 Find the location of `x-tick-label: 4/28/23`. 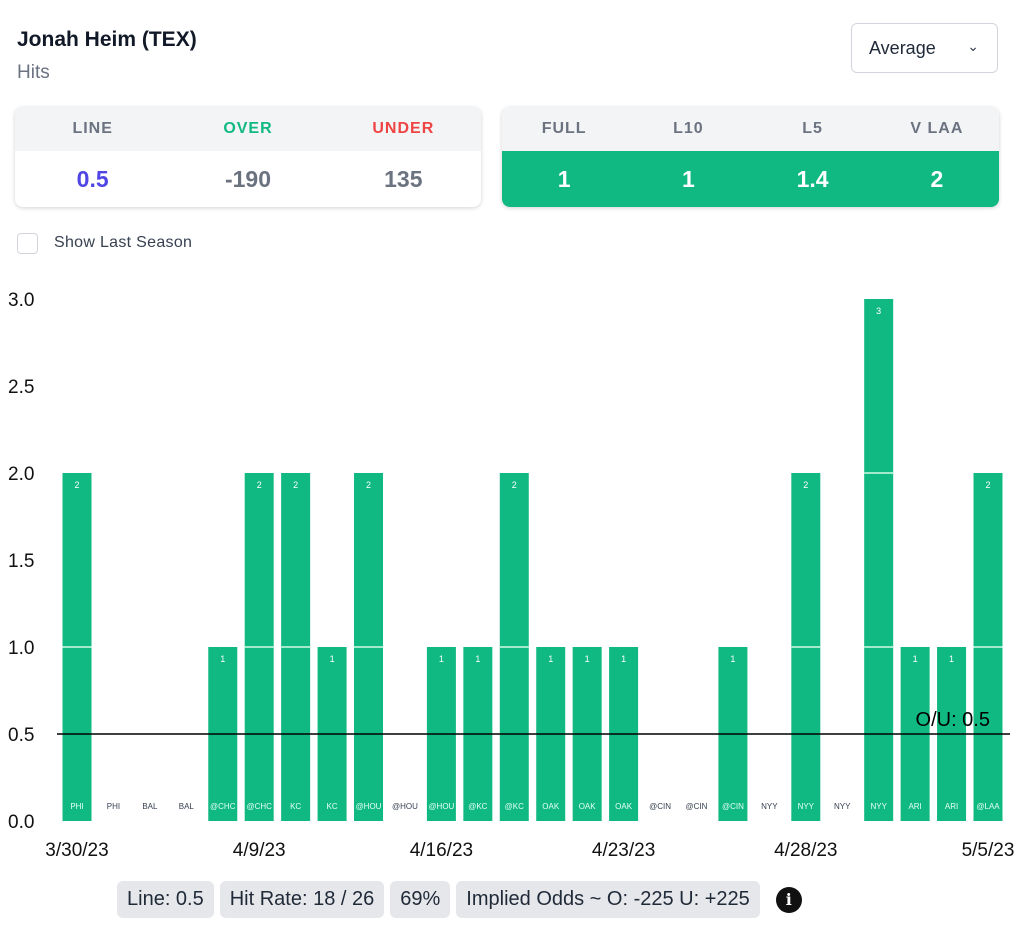

x-tick-label: 4/28/23 is located at coordinates (805, 850).